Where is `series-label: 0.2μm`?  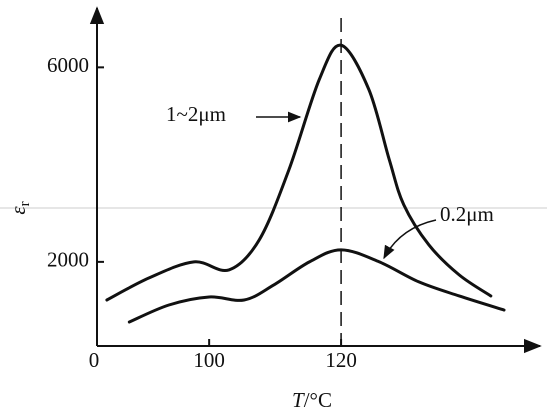
series-label: 0.2μm is located at coordinates (467, 214).